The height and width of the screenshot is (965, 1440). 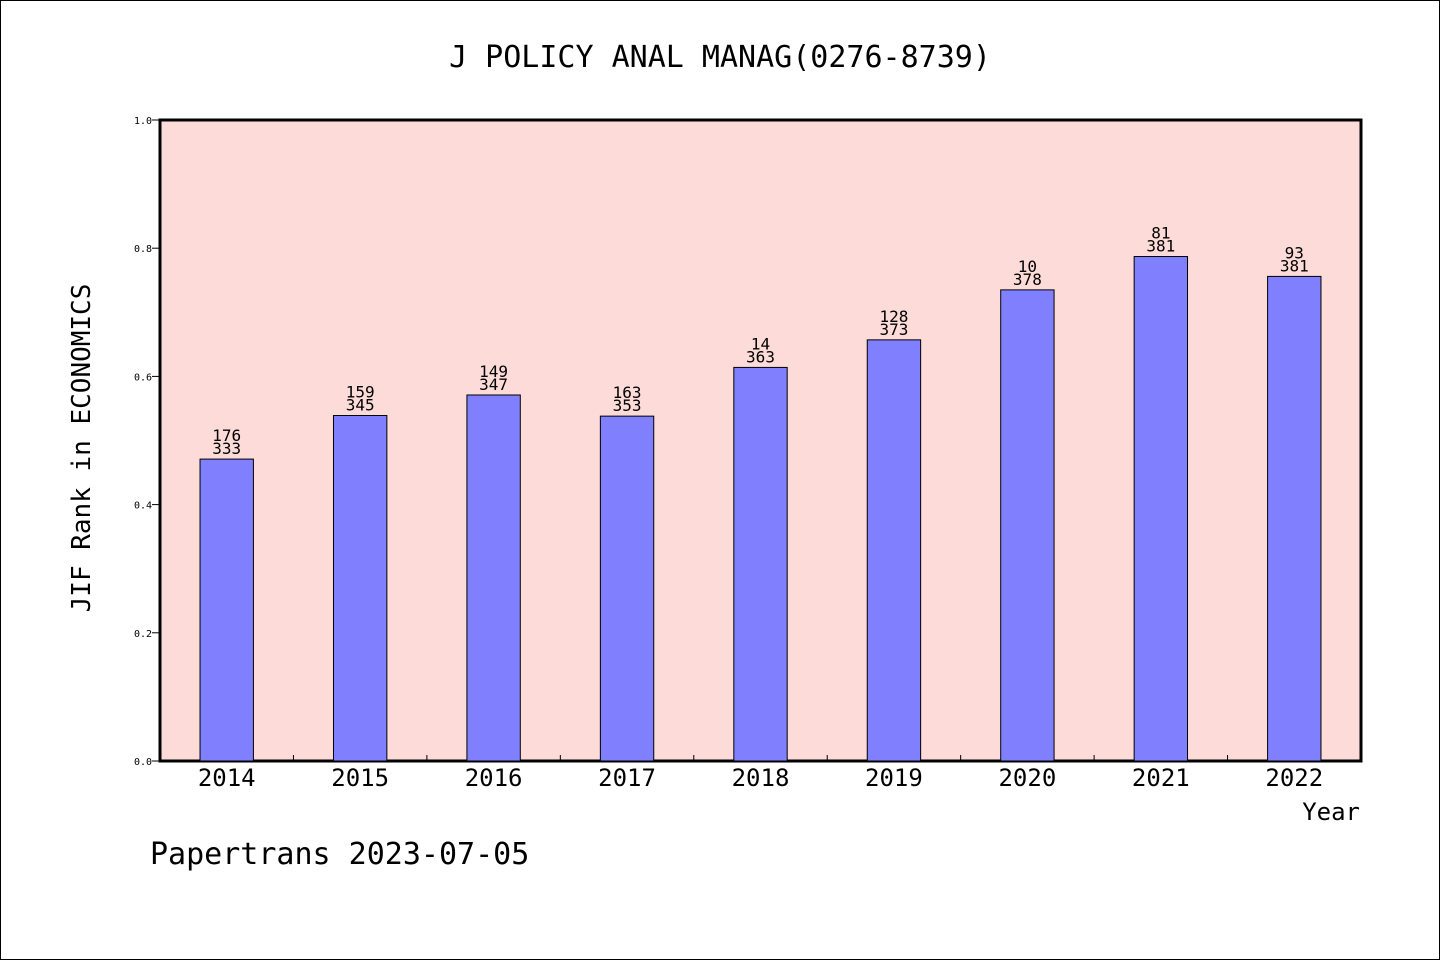 I want to click on bar-rank-label: 93, so click(x=1294, y=252).